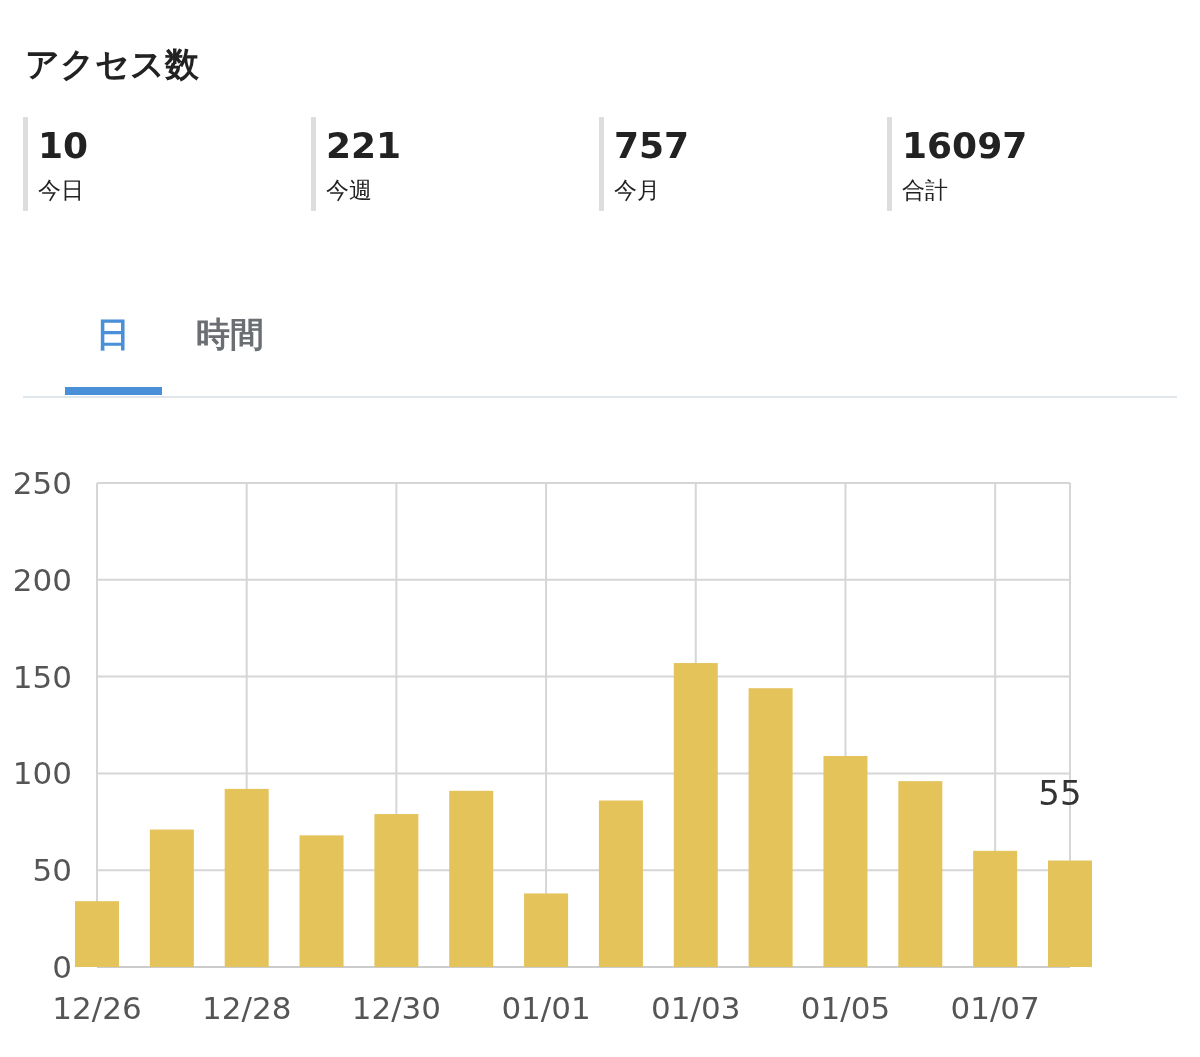  I want to click on x-tick-label: 01/03, so click(696, 1008).